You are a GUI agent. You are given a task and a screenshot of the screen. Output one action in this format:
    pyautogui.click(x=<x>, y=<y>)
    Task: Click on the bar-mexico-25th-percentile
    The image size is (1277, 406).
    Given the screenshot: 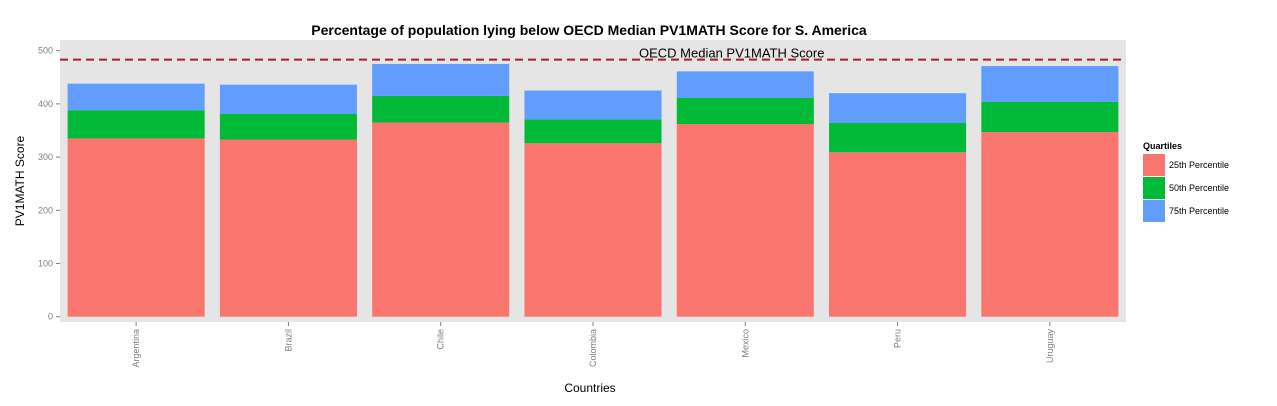 What is the action you would take?
    pyautogui.click(x=745, y=220)
    